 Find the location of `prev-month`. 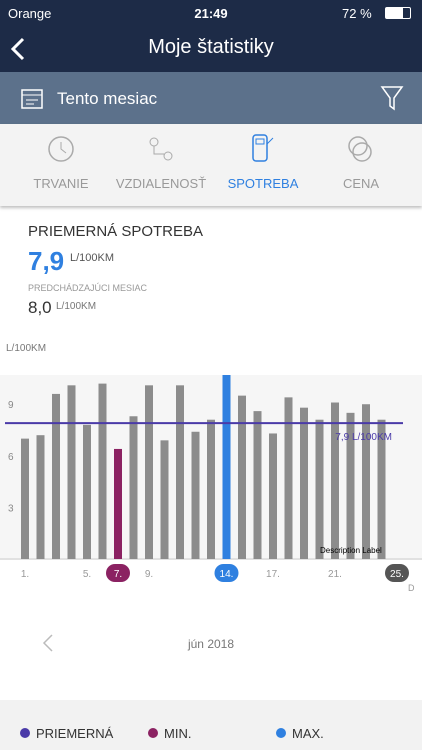

prev-month is located at coordinates (48, 643).